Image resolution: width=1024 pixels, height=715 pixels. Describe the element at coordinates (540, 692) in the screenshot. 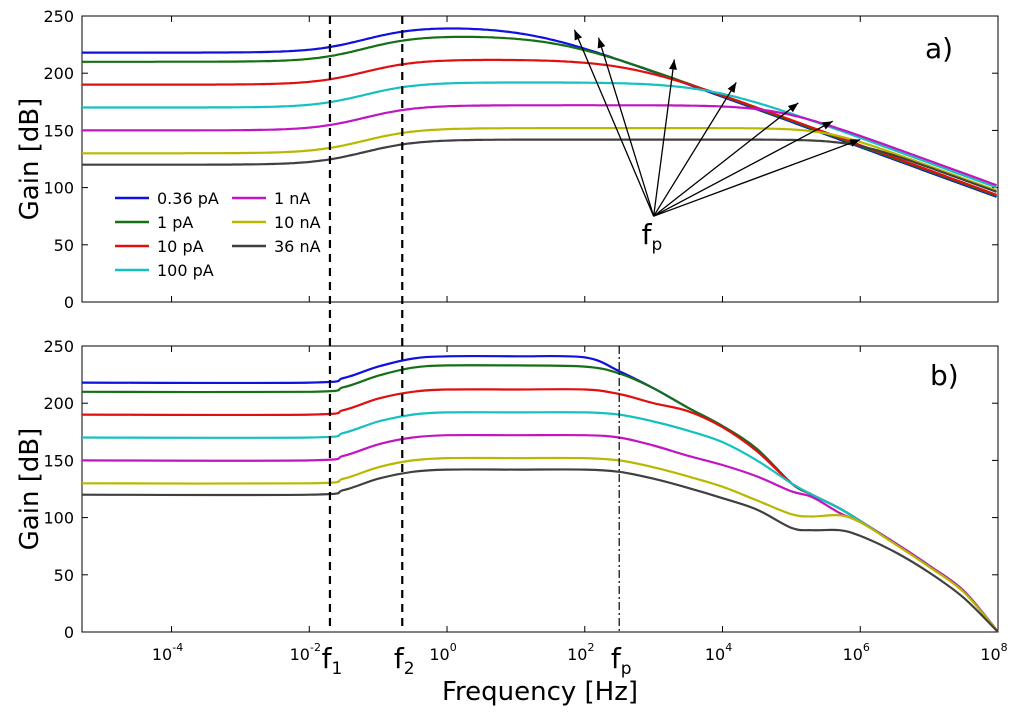

I see `x-axis-label: Frequency [Hz]` at that location.